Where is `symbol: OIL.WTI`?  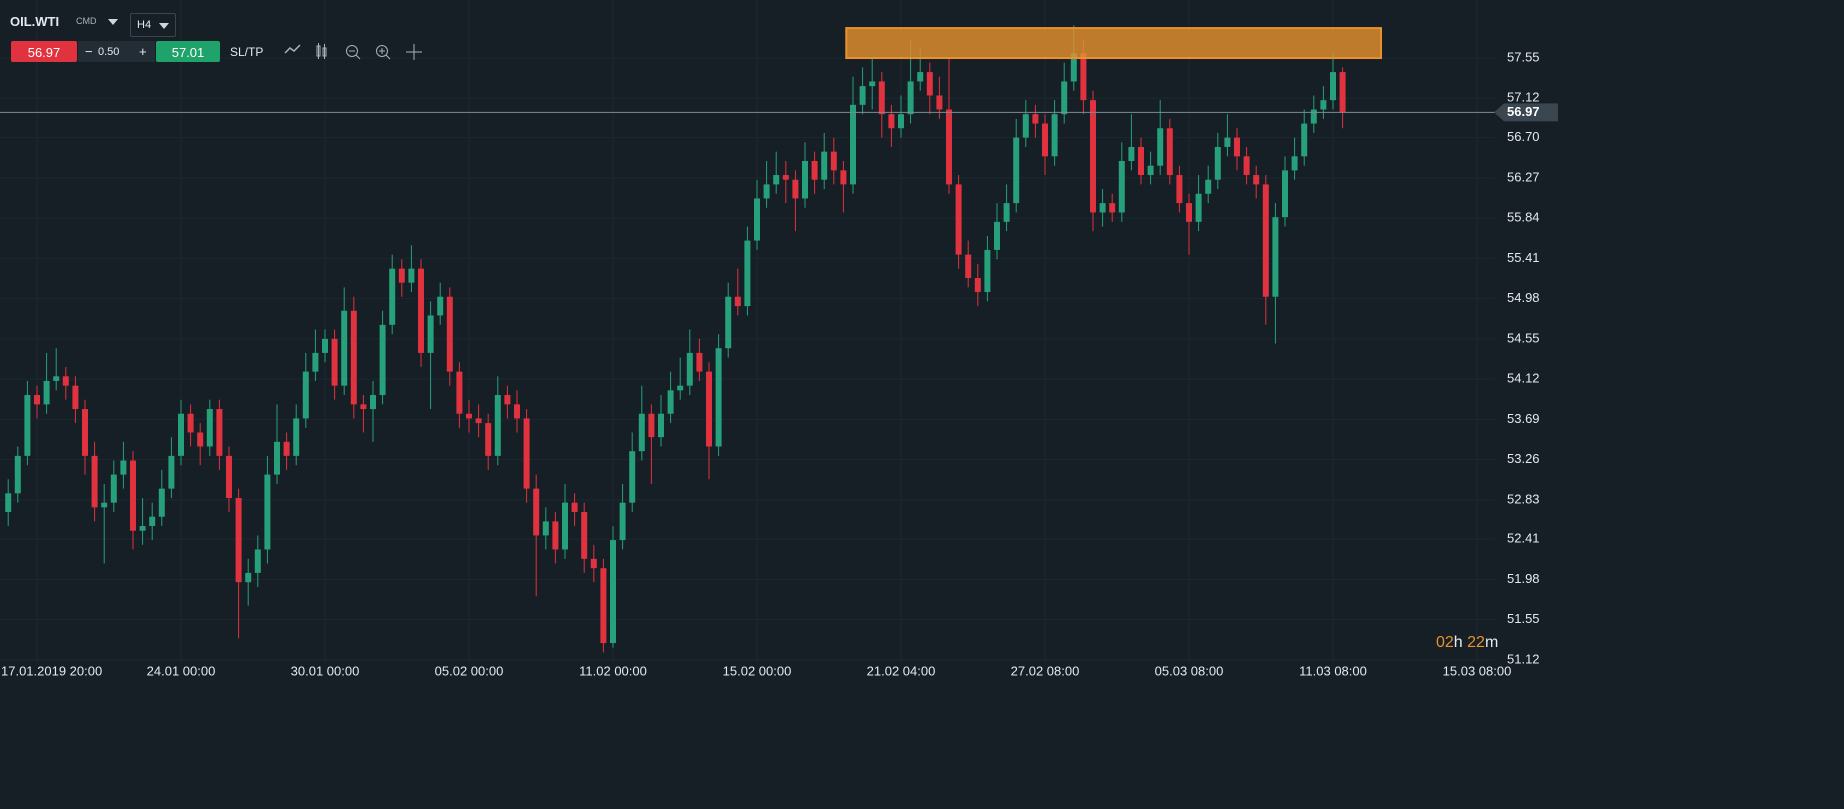 symbol: OIL.WTI is located at coordinates (35, 21).